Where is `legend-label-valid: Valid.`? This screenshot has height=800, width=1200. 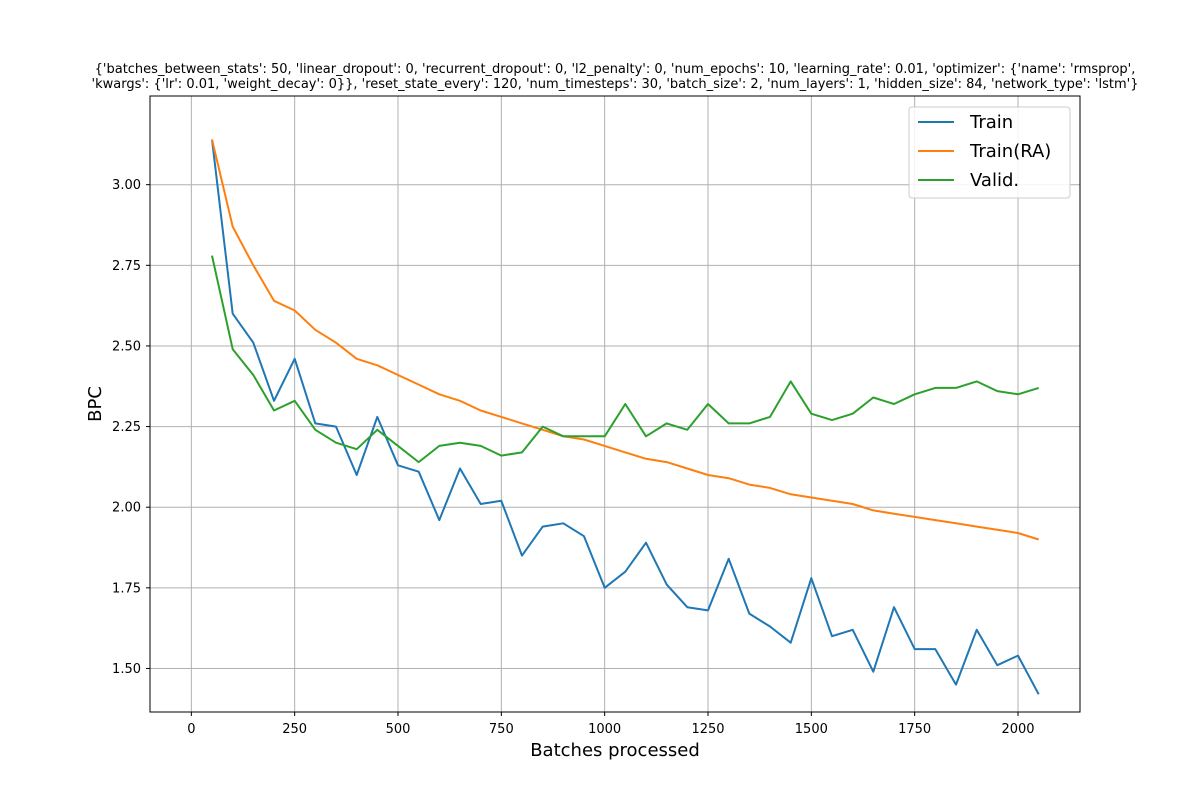
legend-label-valid: Valid. is located at coordinates (994, 180).